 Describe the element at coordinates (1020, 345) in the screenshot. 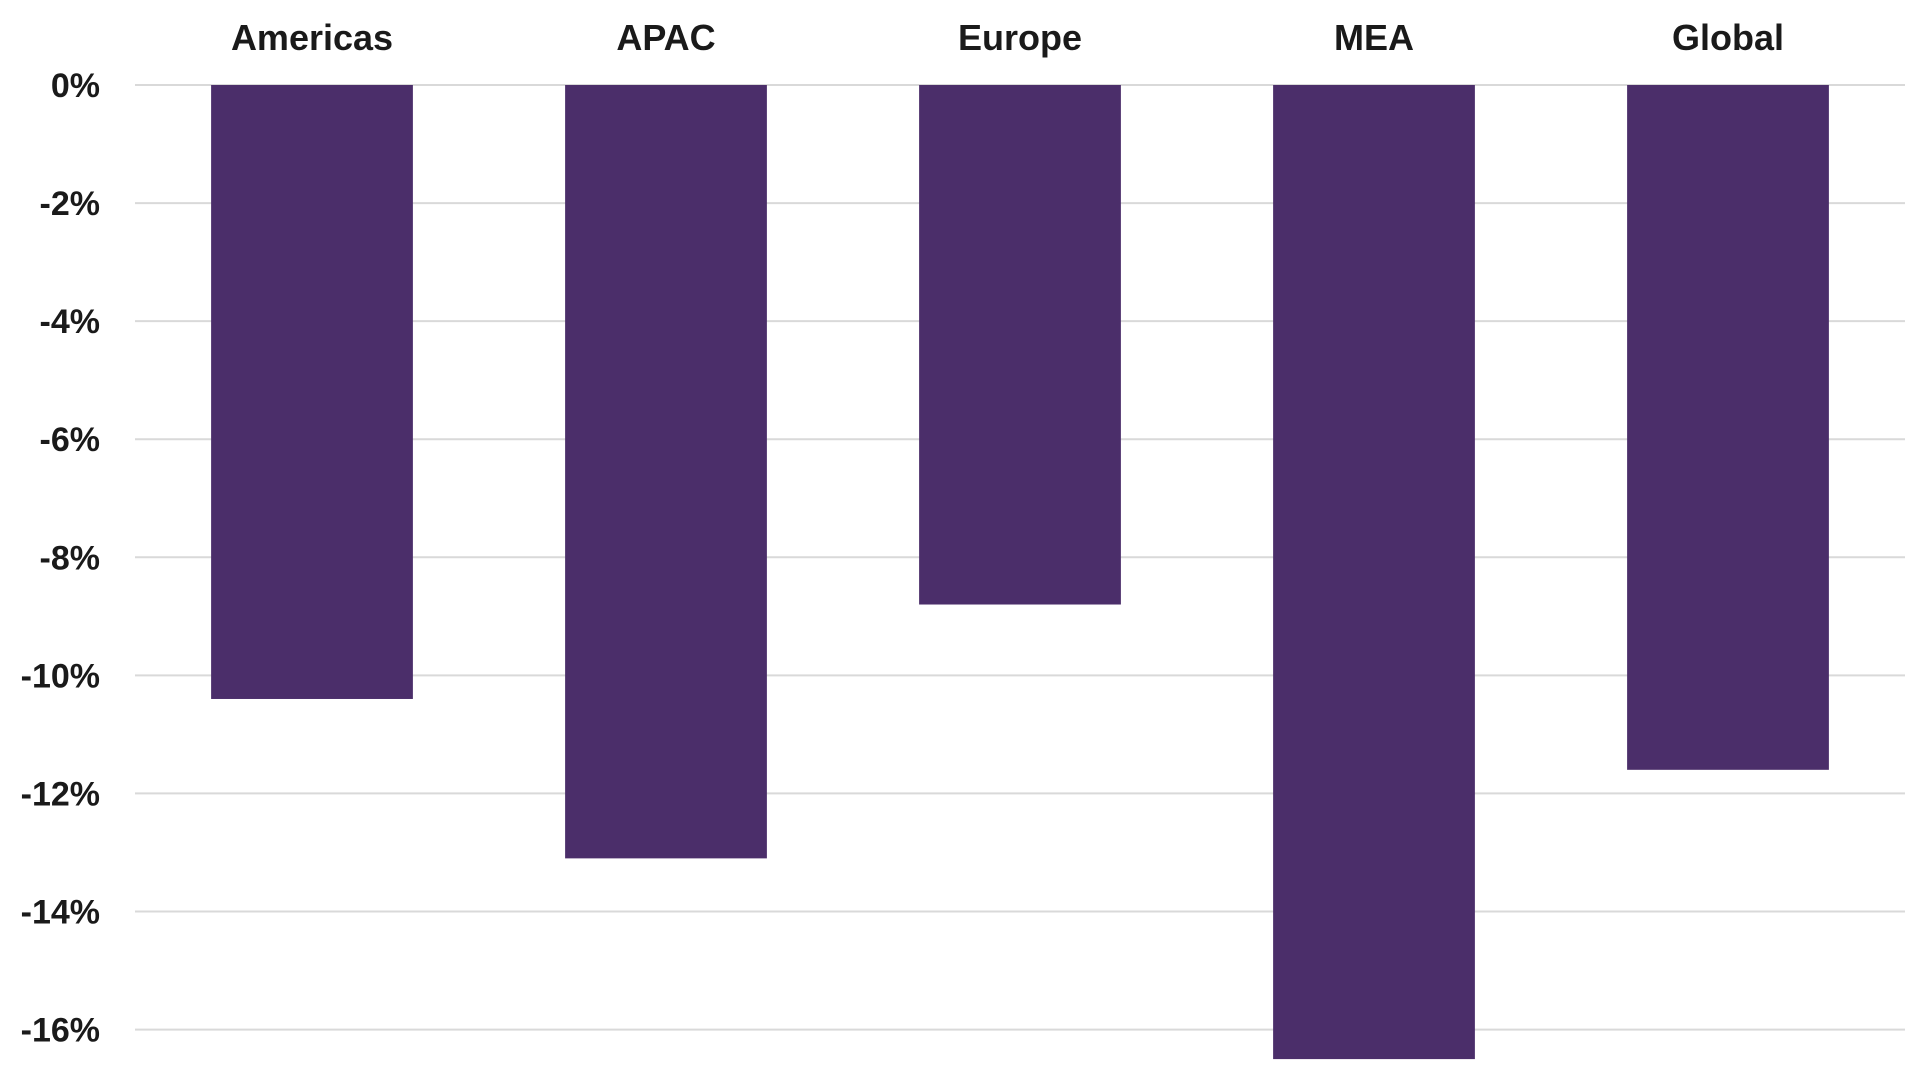

I see `bar-europe` at that location.